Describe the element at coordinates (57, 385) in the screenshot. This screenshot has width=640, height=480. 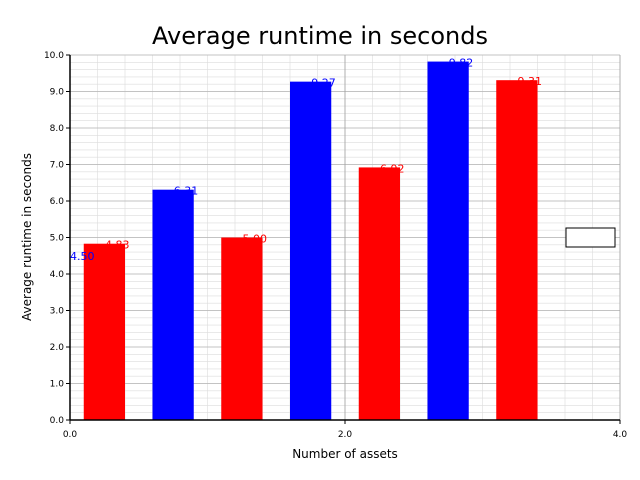
I see `y-tick-label-1: 1.0` at that location.